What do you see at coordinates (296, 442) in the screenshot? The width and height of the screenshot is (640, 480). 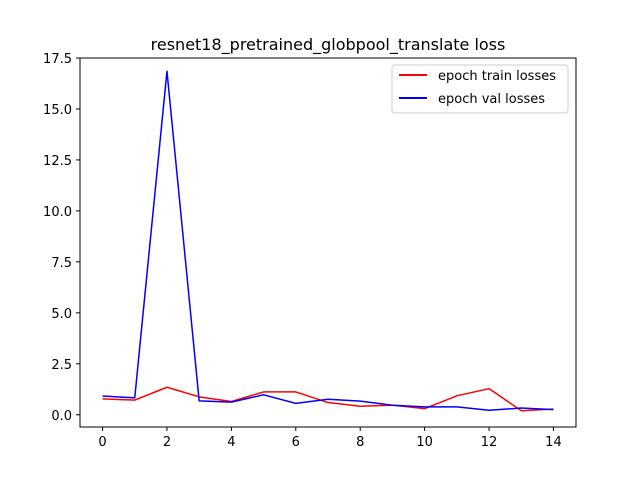 I see `x-tick-label: 6` at bounding box center [296, 442].